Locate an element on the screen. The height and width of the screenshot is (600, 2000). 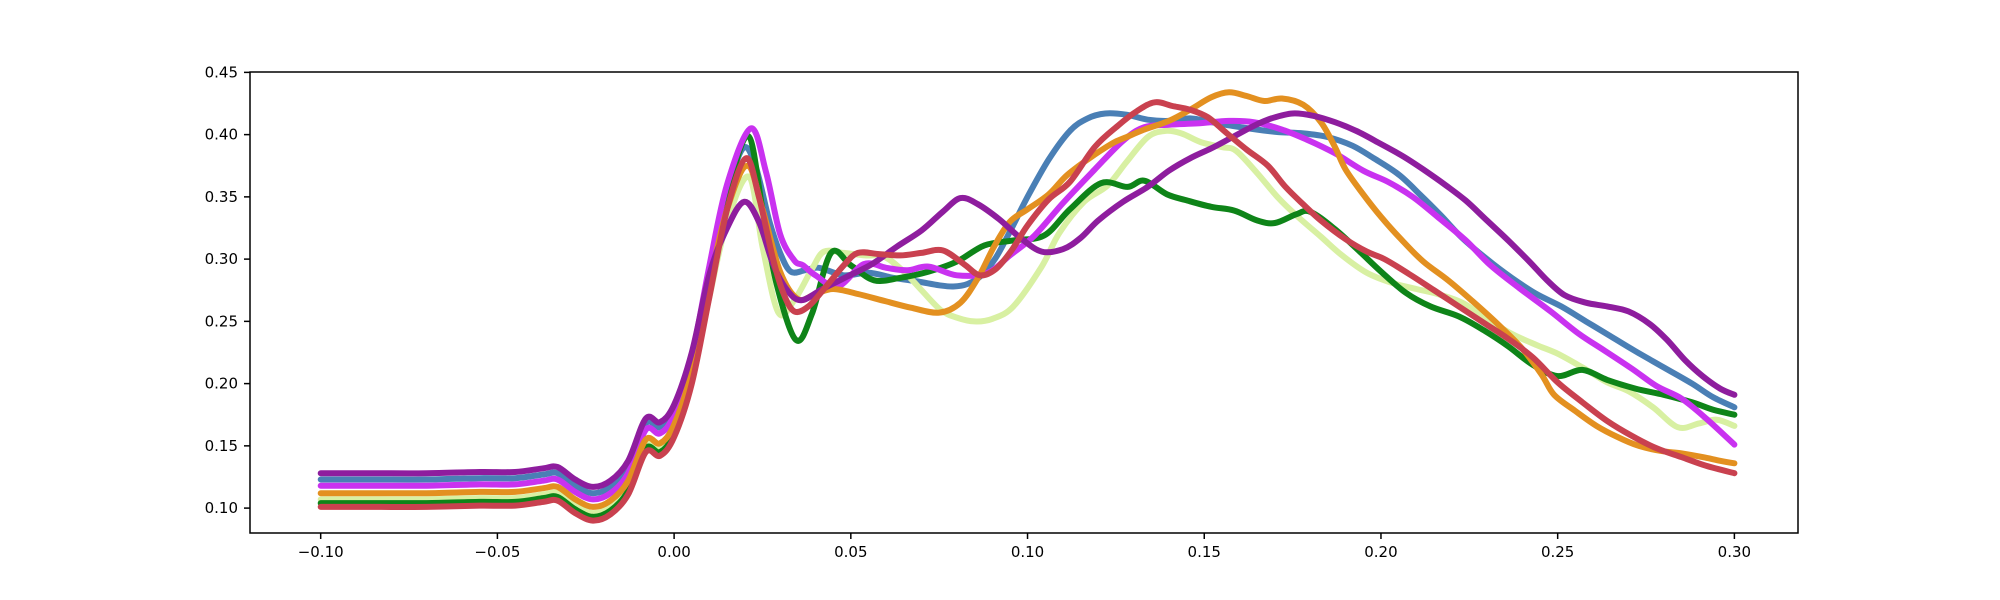
x-tick-label: 0.20 is located at coordinates (1380, 552).